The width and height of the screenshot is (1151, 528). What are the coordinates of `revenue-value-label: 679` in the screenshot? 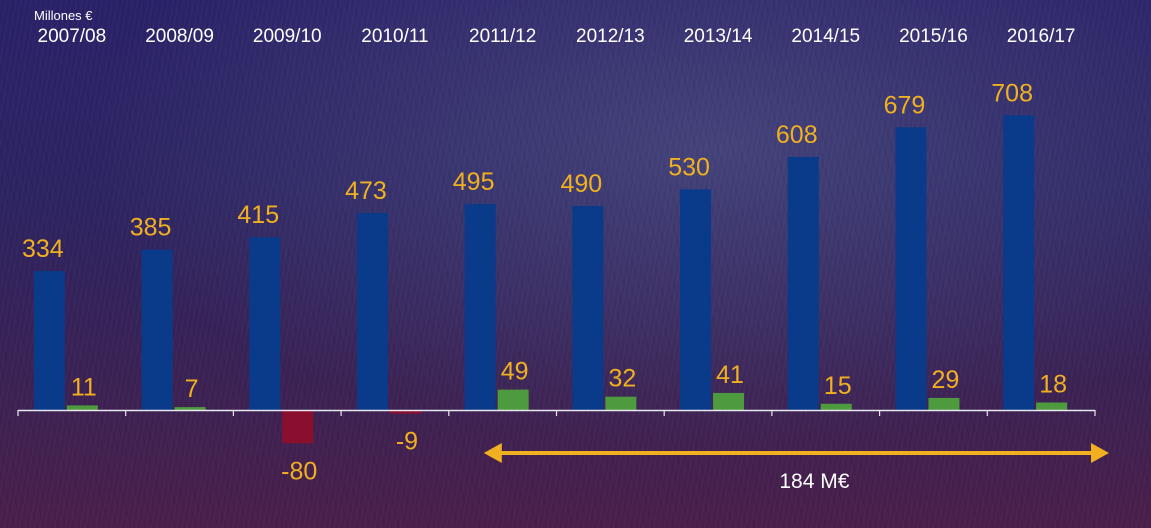 It's located at (905, 105).